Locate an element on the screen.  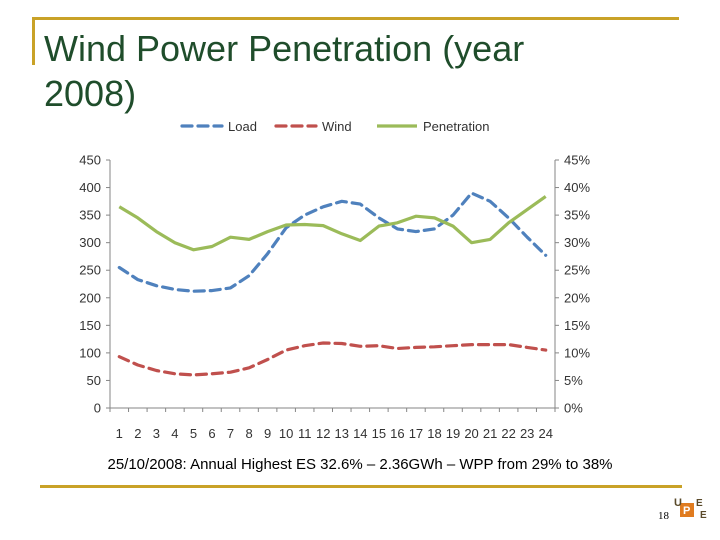
x-tick-label: 15 is located at coordinates (379, 433).